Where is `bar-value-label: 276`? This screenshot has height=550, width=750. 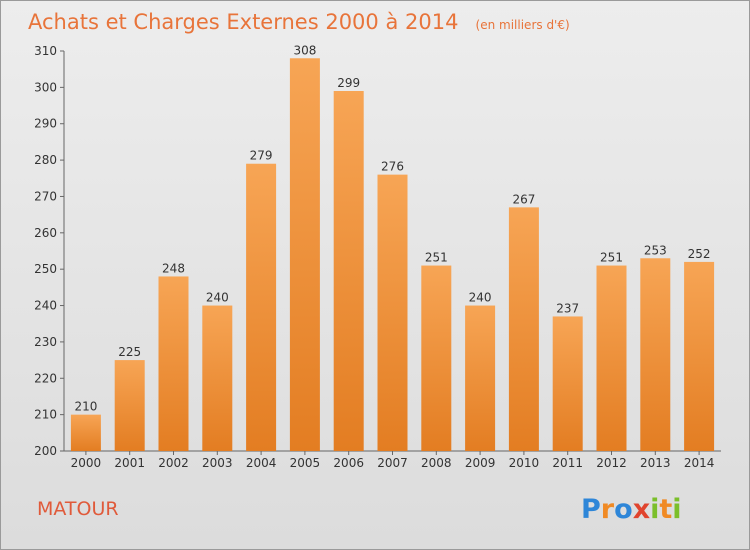 bar-value-label: 276 is located at coordinates (392, 167).